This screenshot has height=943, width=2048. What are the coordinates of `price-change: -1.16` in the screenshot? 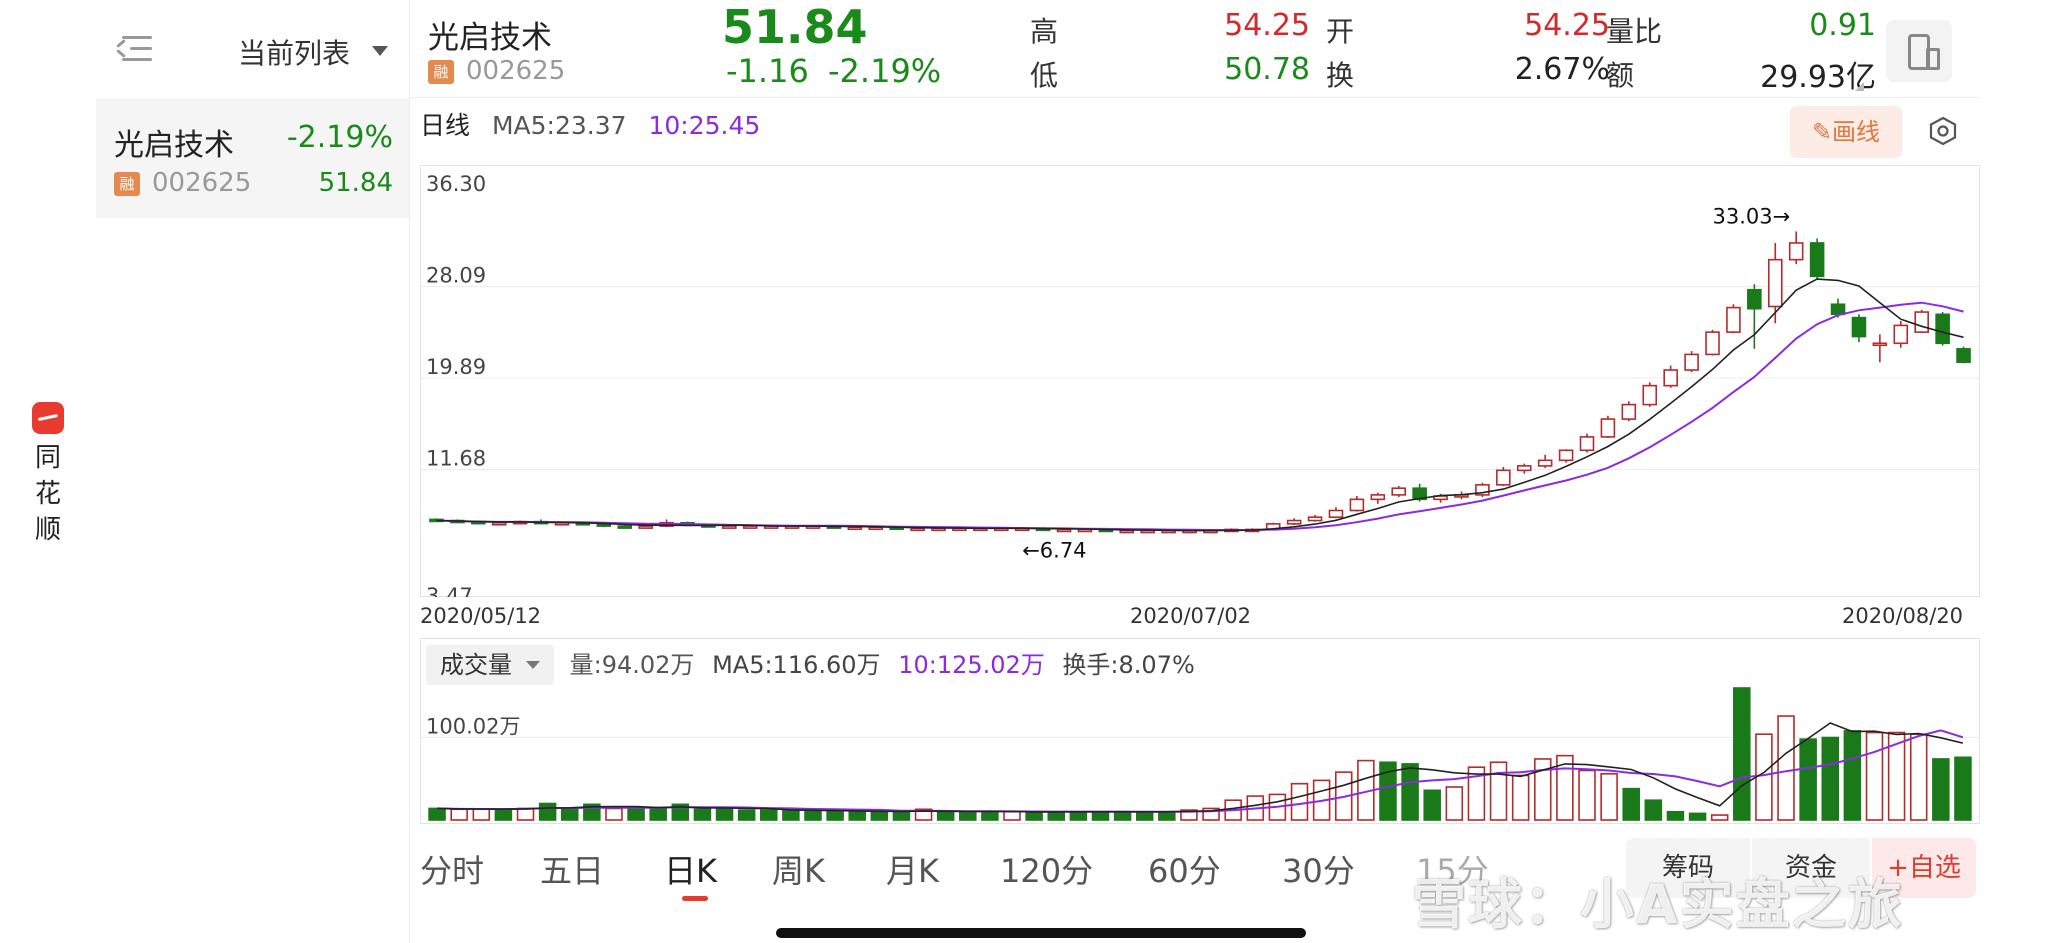 It's located at (767, 71).